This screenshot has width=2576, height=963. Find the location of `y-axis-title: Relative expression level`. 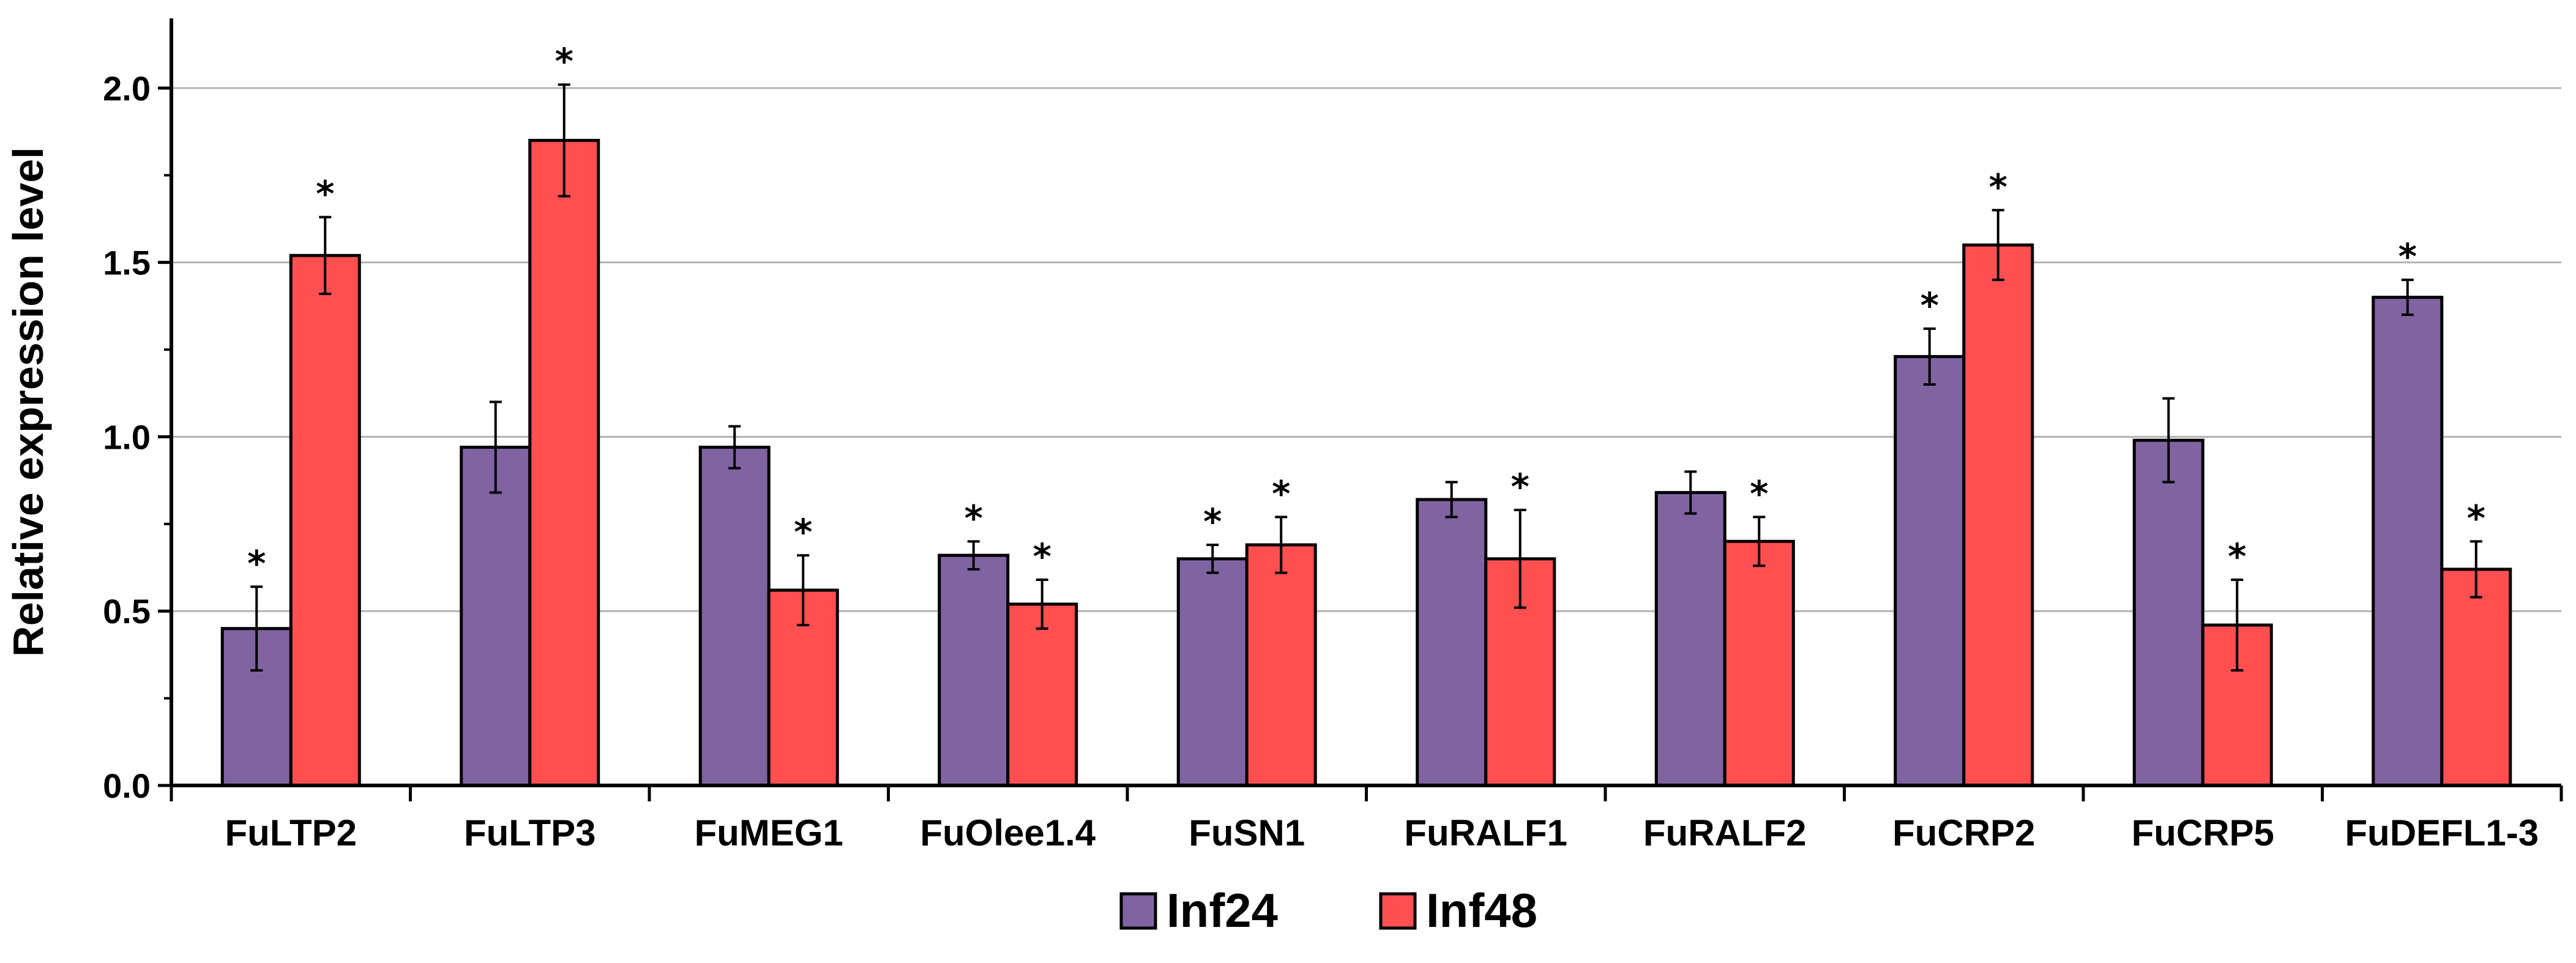

y-axis-title: Relative expression level is located at coordinates (28, 402).